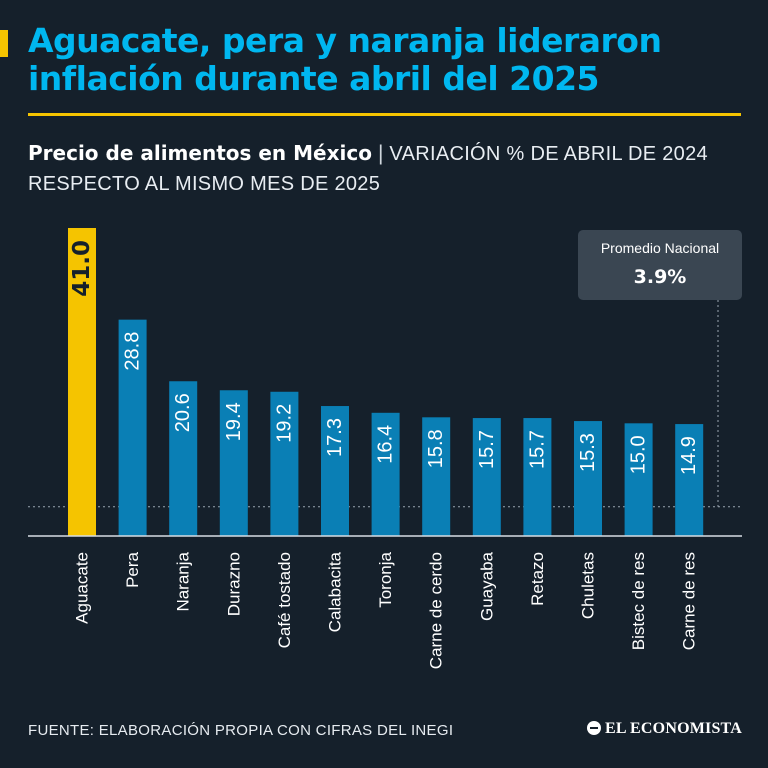 This screenshot has width=768, height=768. Describe the element at coordinates (233, 584) in the screenshot. I see `category-label-3: Durazno` at that location.